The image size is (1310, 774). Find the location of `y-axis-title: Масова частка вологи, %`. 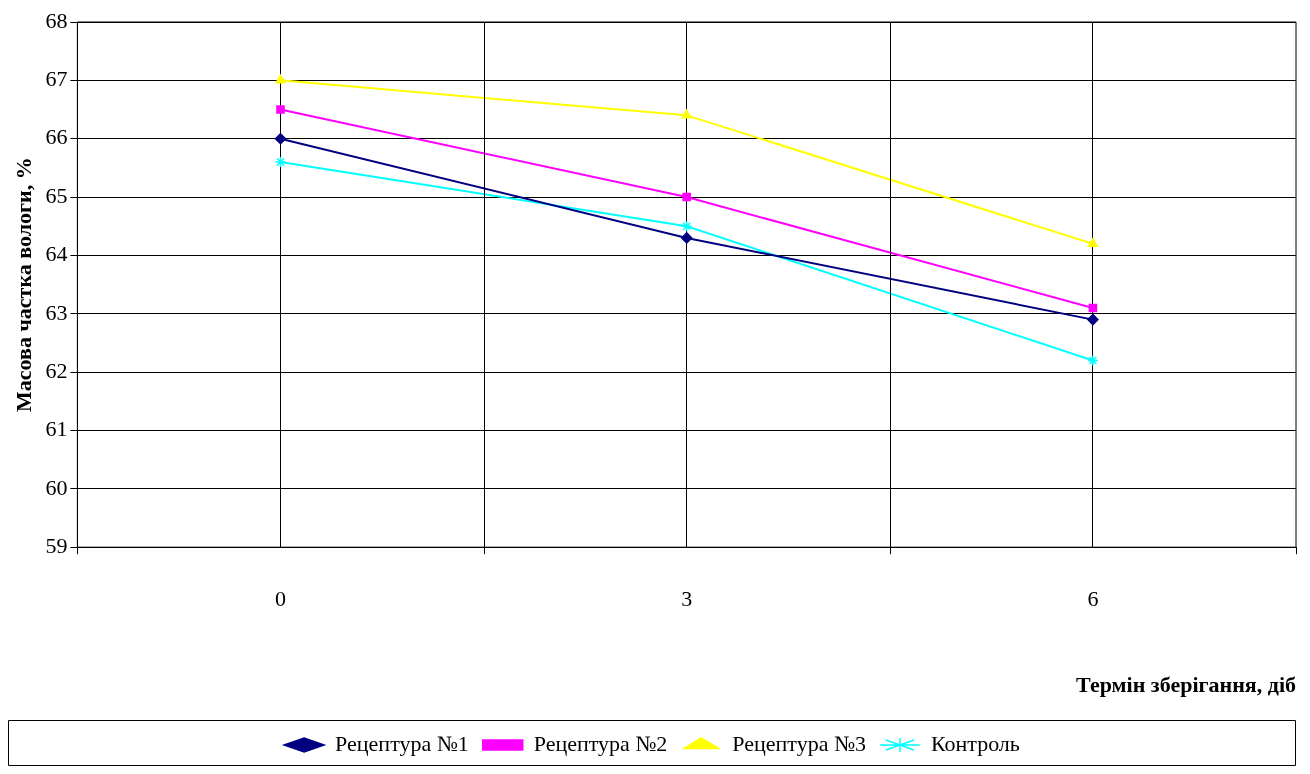

y-axis-title: Масова частка вологи, % is located at coordinates (23, 284).